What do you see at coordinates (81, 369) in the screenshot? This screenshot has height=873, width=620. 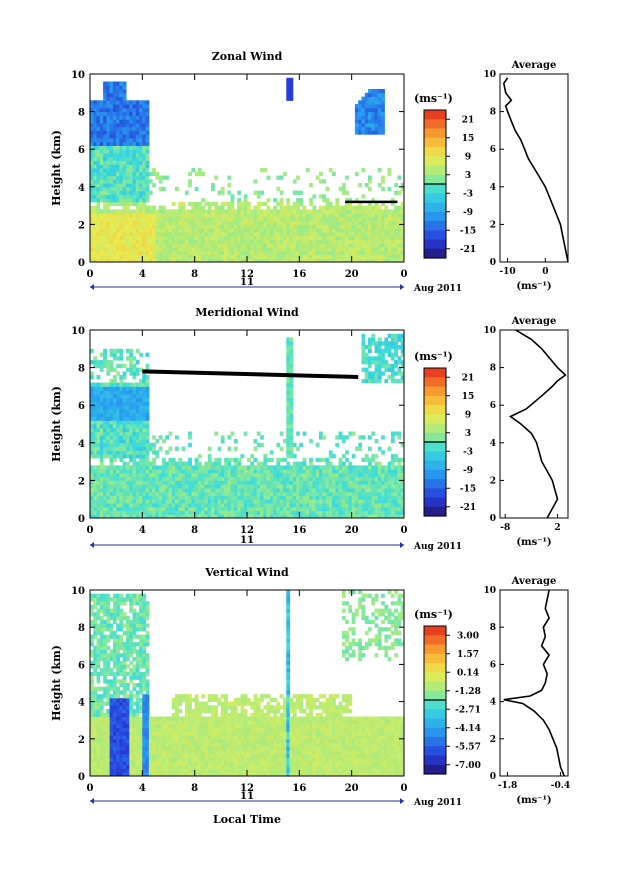 I see `y-tick-label: 8` at bounding box center [81, 369].